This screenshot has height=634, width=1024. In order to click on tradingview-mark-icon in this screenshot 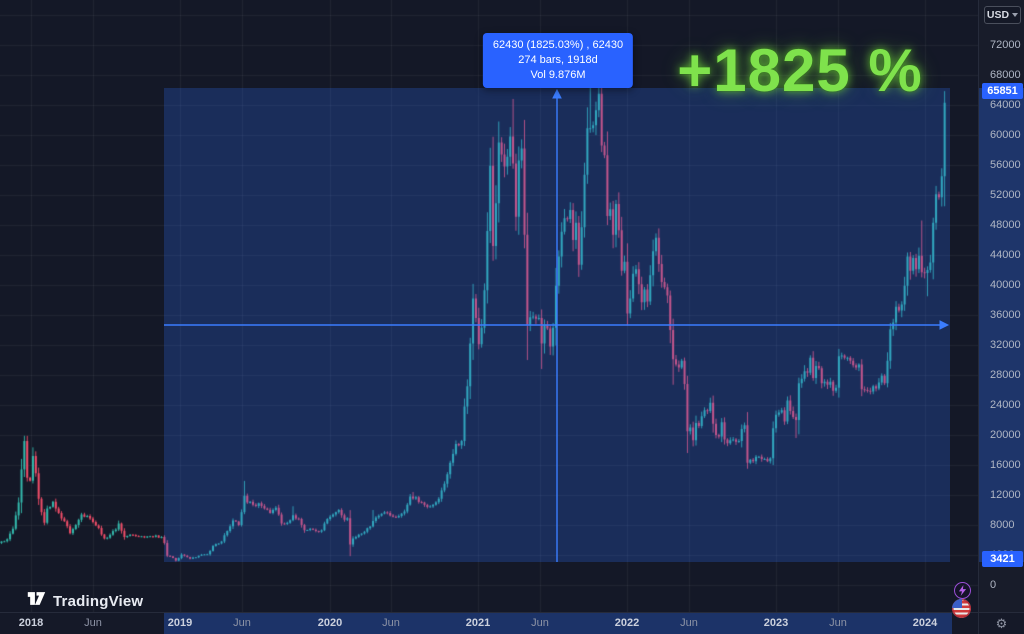, I will do `click(36, 601)`.